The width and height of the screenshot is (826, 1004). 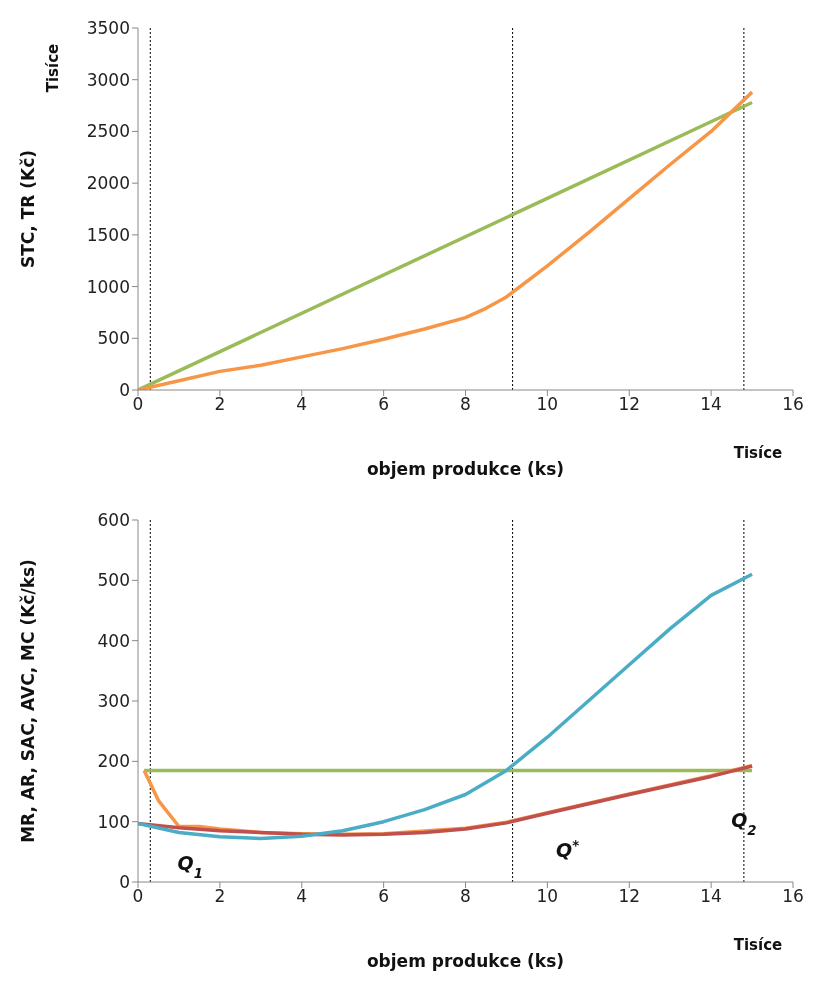 What do you see at coordinates (108, 28) in the screenshot?
I see `y-tick-label: 3500` at bounding box center [108, 28].